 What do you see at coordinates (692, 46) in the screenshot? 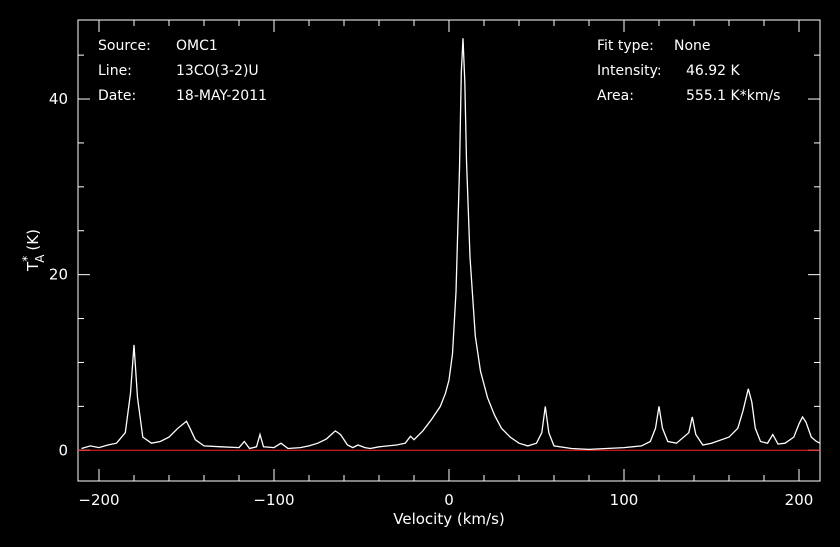
I see `fit-type-value: None` at bounding box center [692, 46].